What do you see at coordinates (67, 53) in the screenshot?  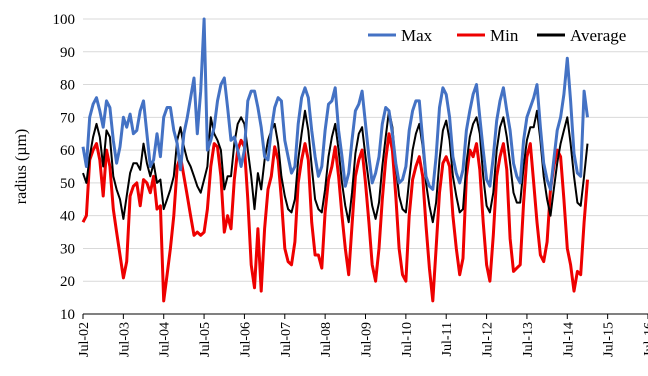 I see `y-tick-label: 90` at bounding box center [67, 53].